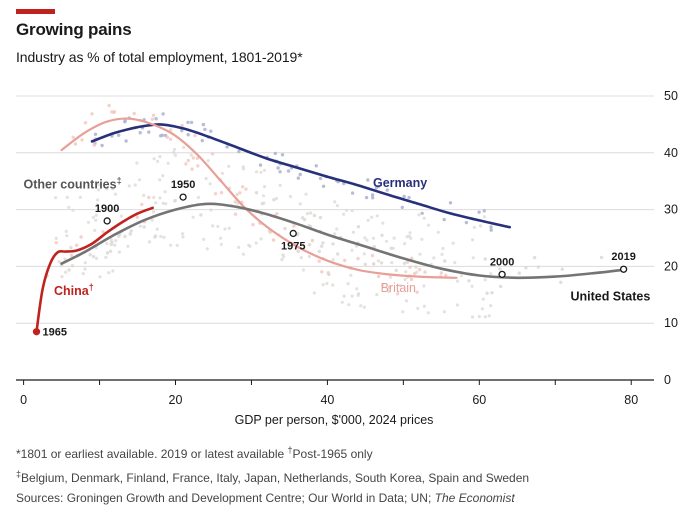 The height and width of the screenshot is (508, 700). Describe the element at coordinates (36, 332) in the screenshot. I see `annotation-marker-1965` at that location.